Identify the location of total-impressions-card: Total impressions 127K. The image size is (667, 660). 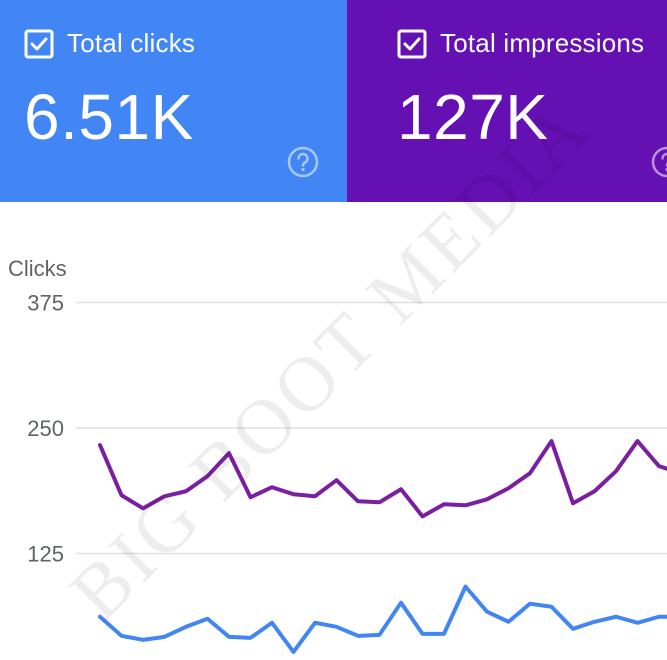
(507, 101).